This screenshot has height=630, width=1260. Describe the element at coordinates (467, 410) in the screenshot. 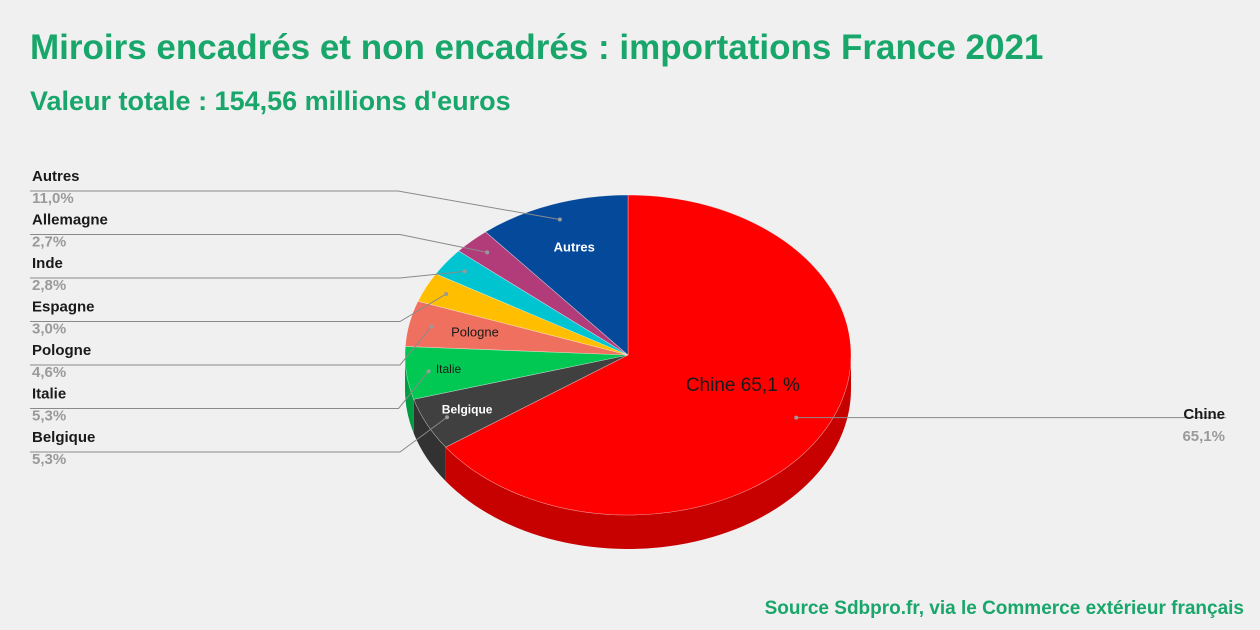

I see `slice-label-belgique: Belgique` at that location.